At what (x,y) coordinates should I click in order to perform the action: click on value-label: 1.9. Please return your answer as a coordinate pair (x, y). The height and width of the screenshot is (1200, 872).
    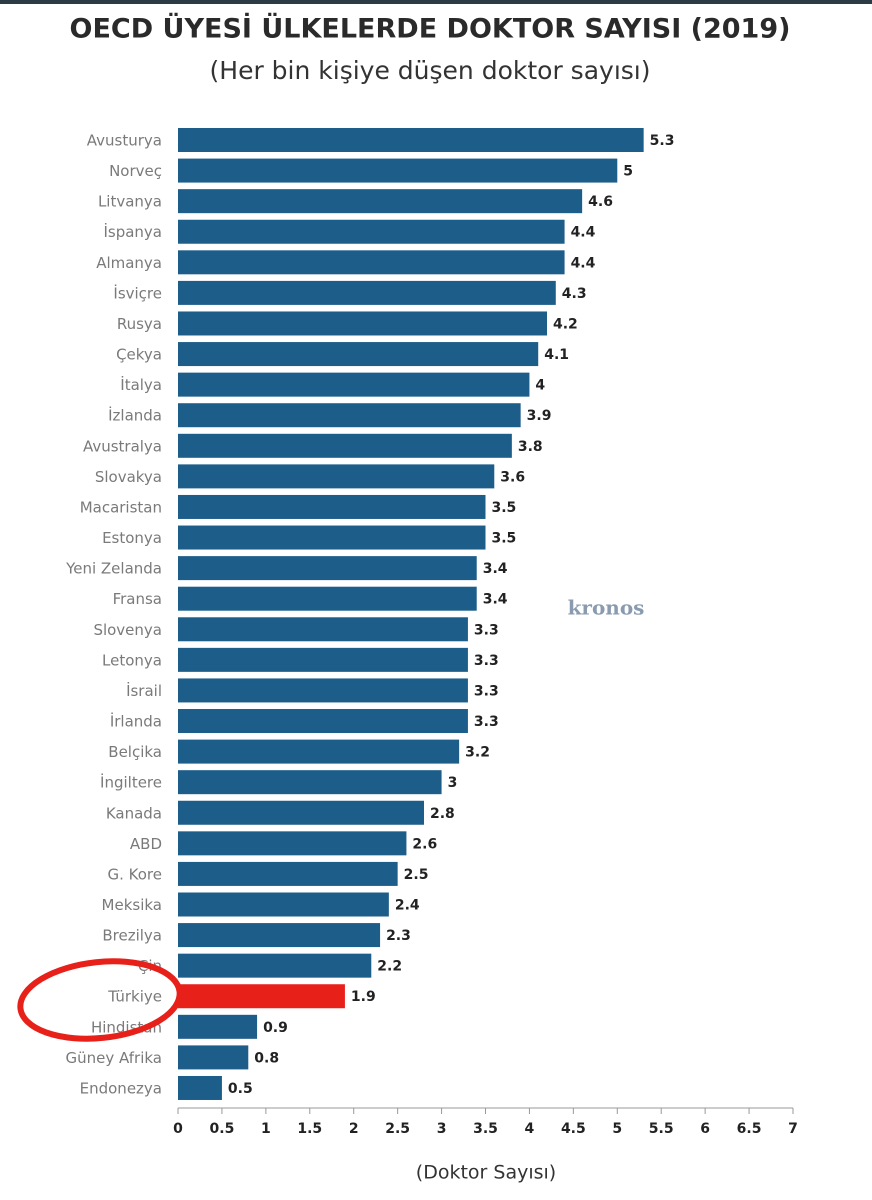
    Looking at the image, I should click on (363, 997).